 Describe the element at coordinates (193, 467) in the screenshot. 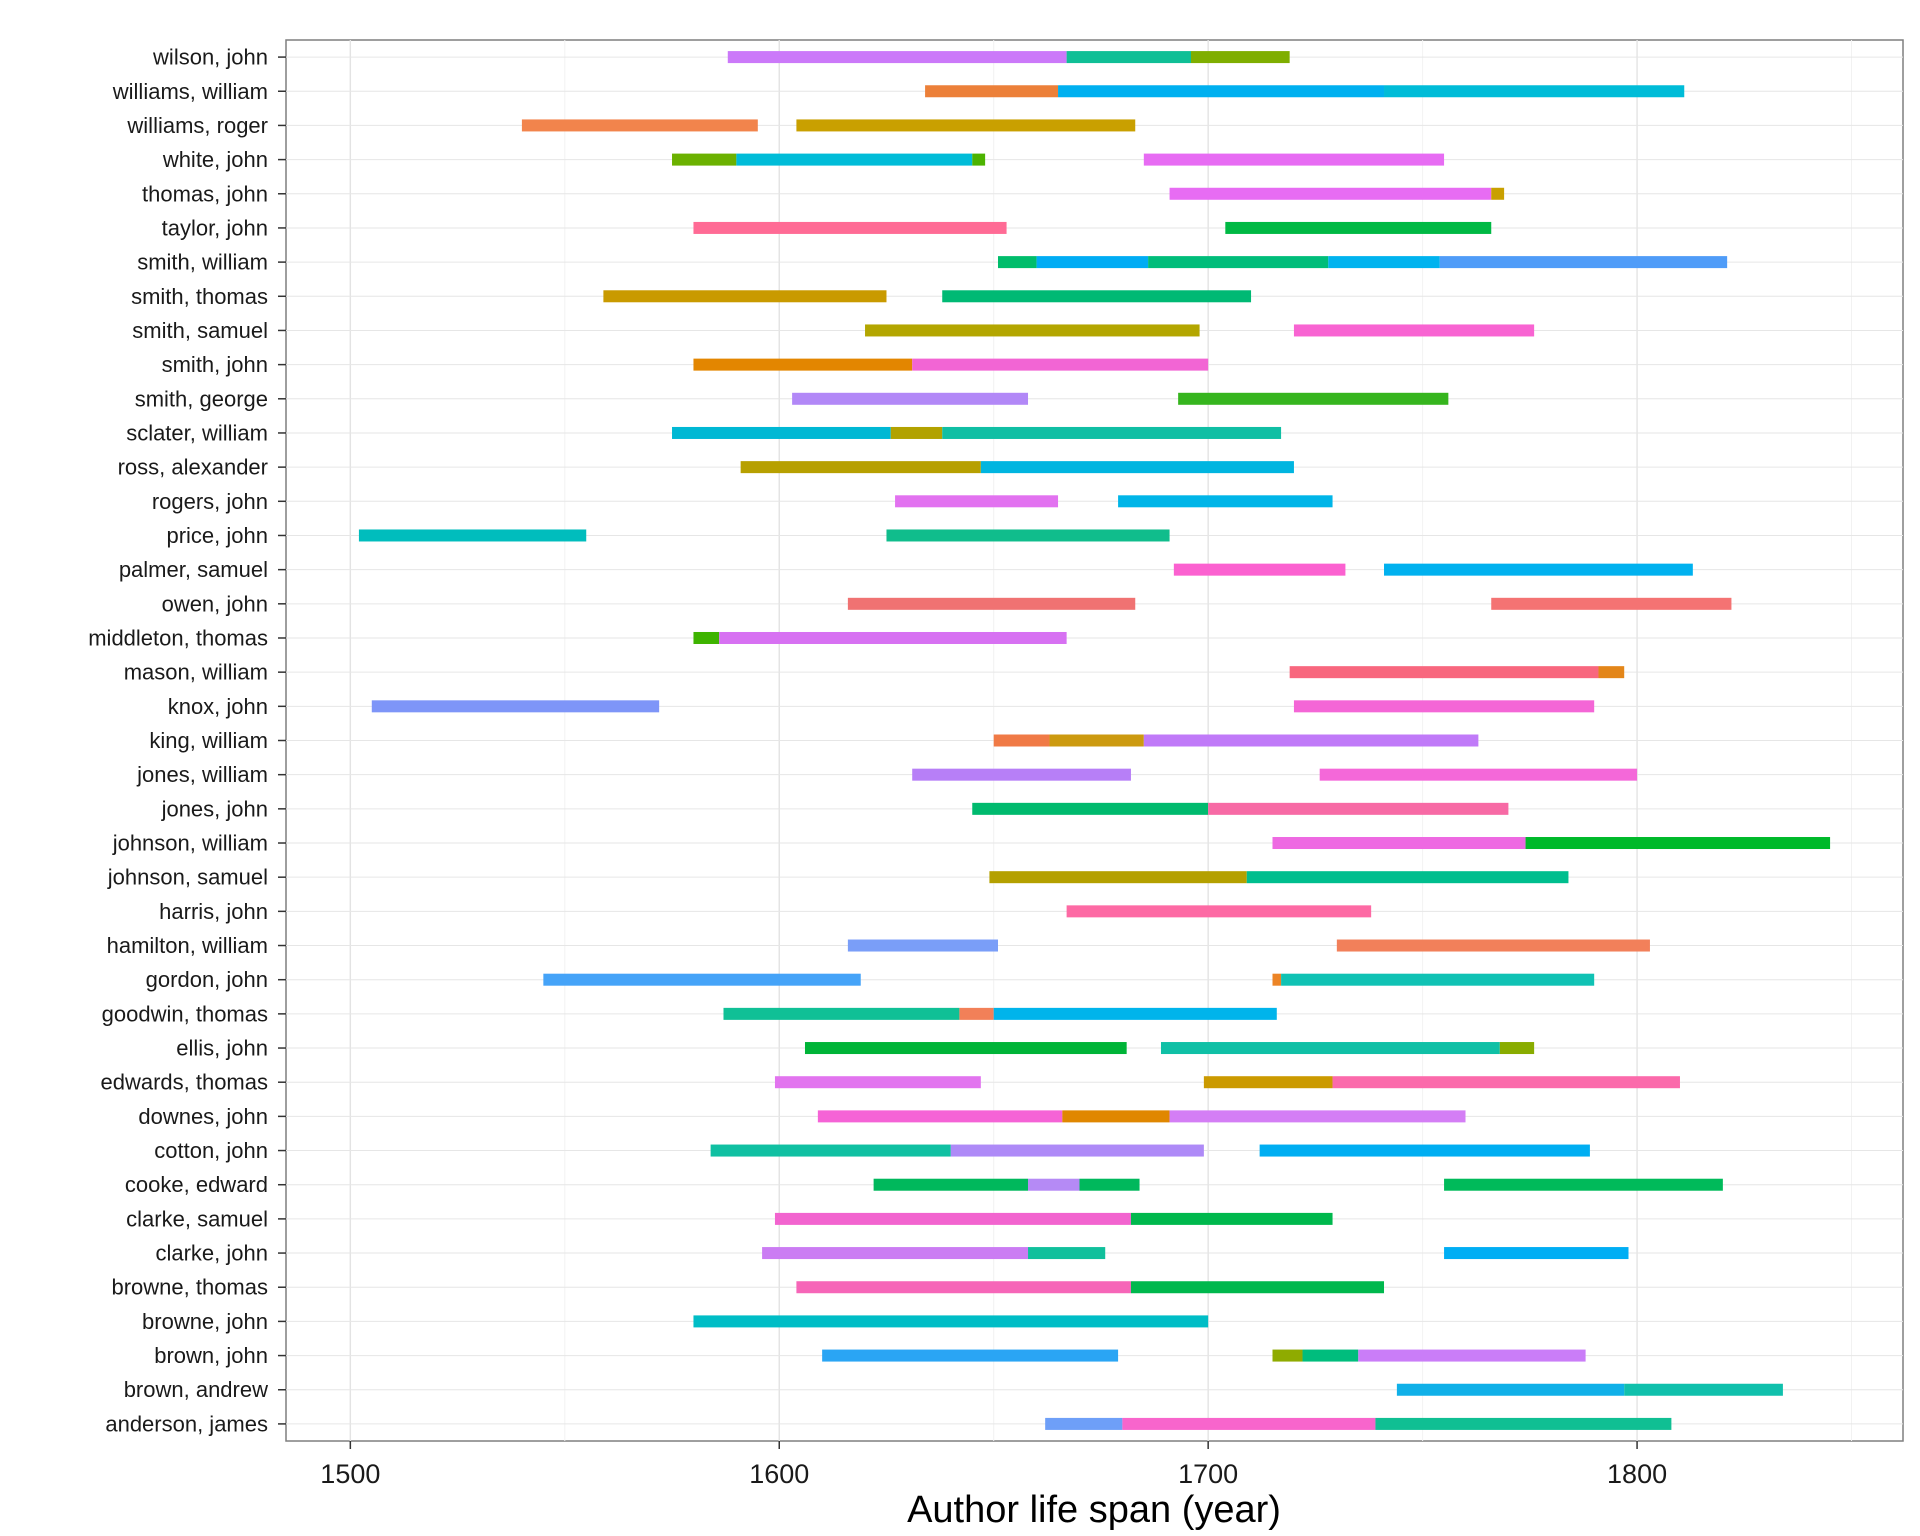

I see `y-tick-label: ross, alexander` at that location.